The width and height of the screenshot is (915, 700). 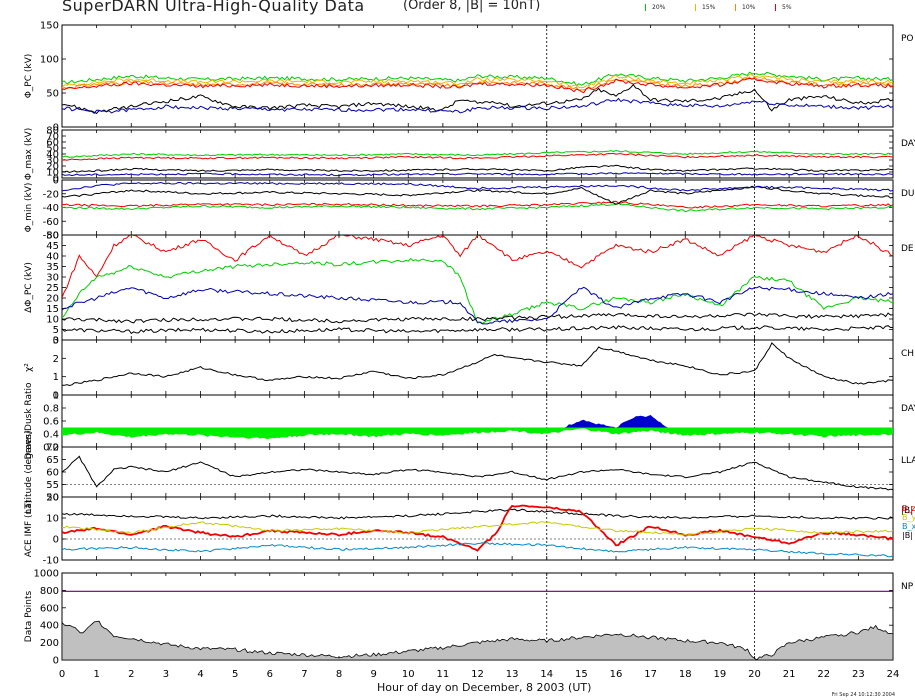 I want to click on y-tick-label: -80, so click(x=51, y=236).